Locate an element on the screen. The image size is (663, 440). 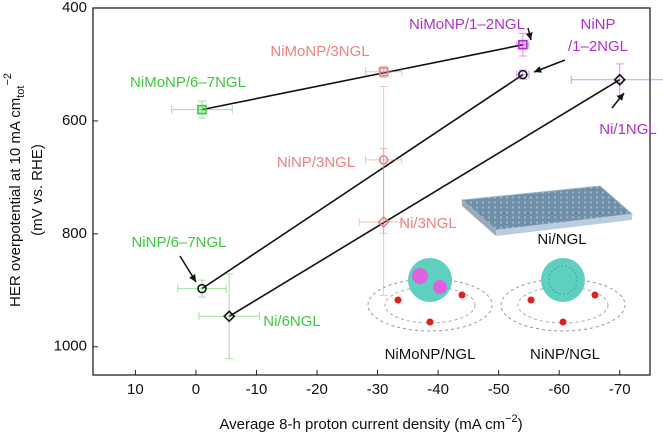
inset-label: NiMoNP/NGL is located at coordinates (430, 354).